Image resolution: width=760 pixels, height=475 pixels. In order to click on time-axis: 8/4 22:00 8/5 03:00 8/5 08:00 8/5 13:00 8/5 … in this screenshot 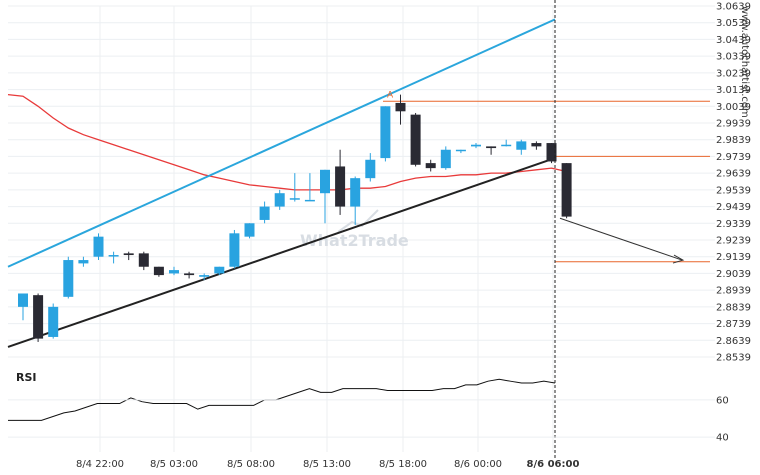, I will do `click(328, 464)`.